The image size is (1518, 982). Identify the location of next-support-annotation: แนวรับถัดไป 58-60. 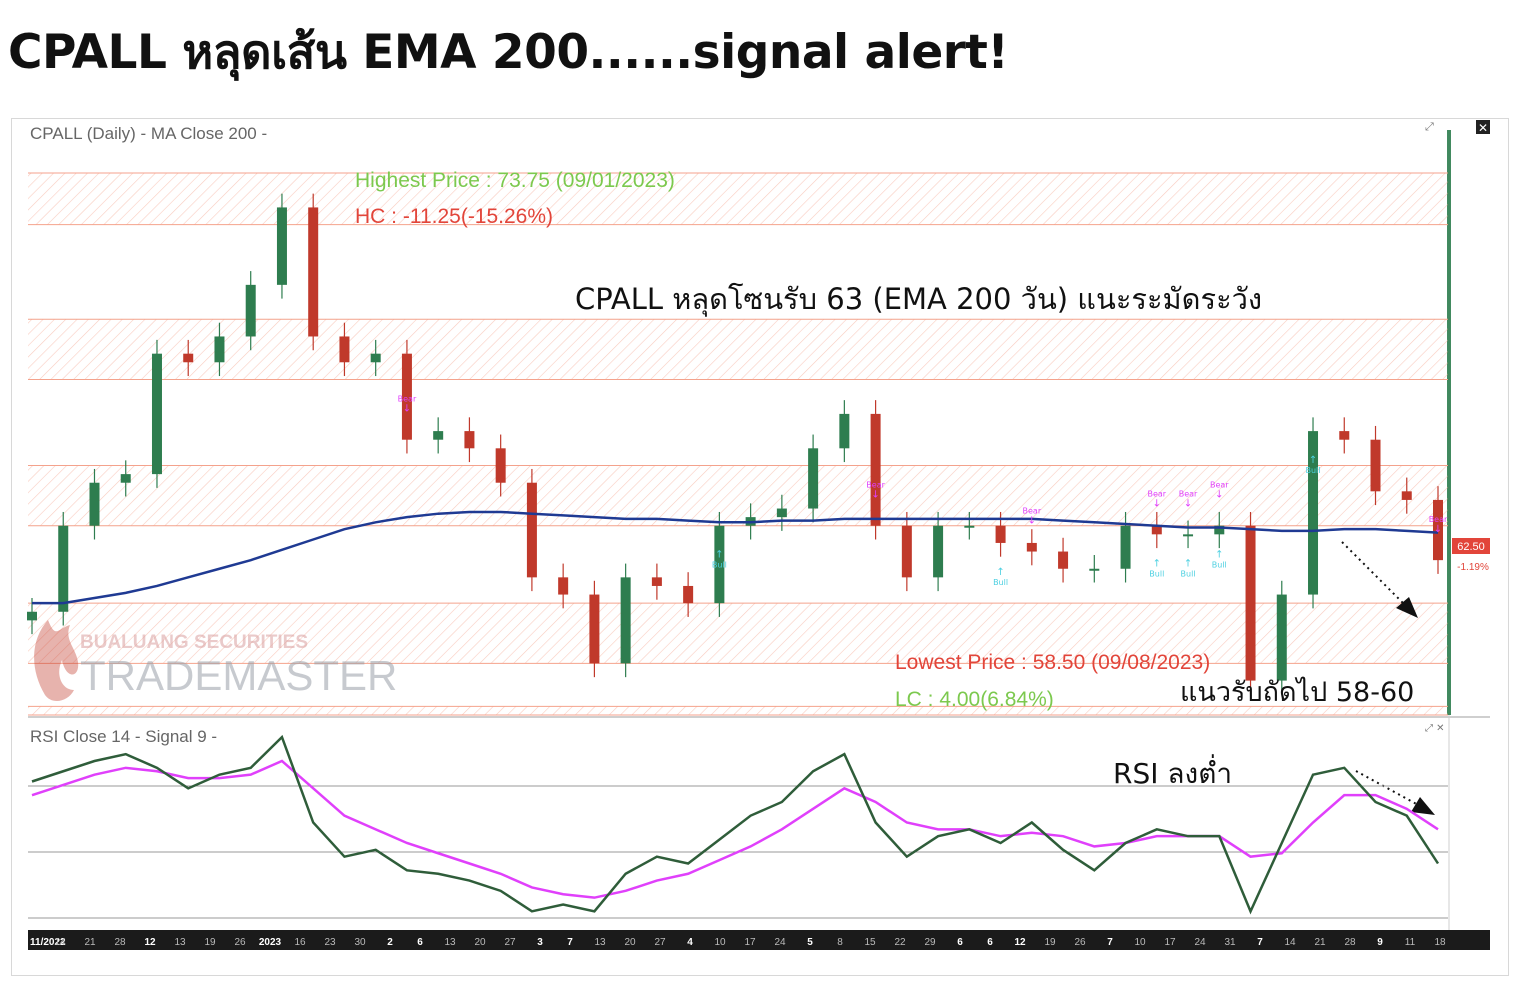
(1297, 692).